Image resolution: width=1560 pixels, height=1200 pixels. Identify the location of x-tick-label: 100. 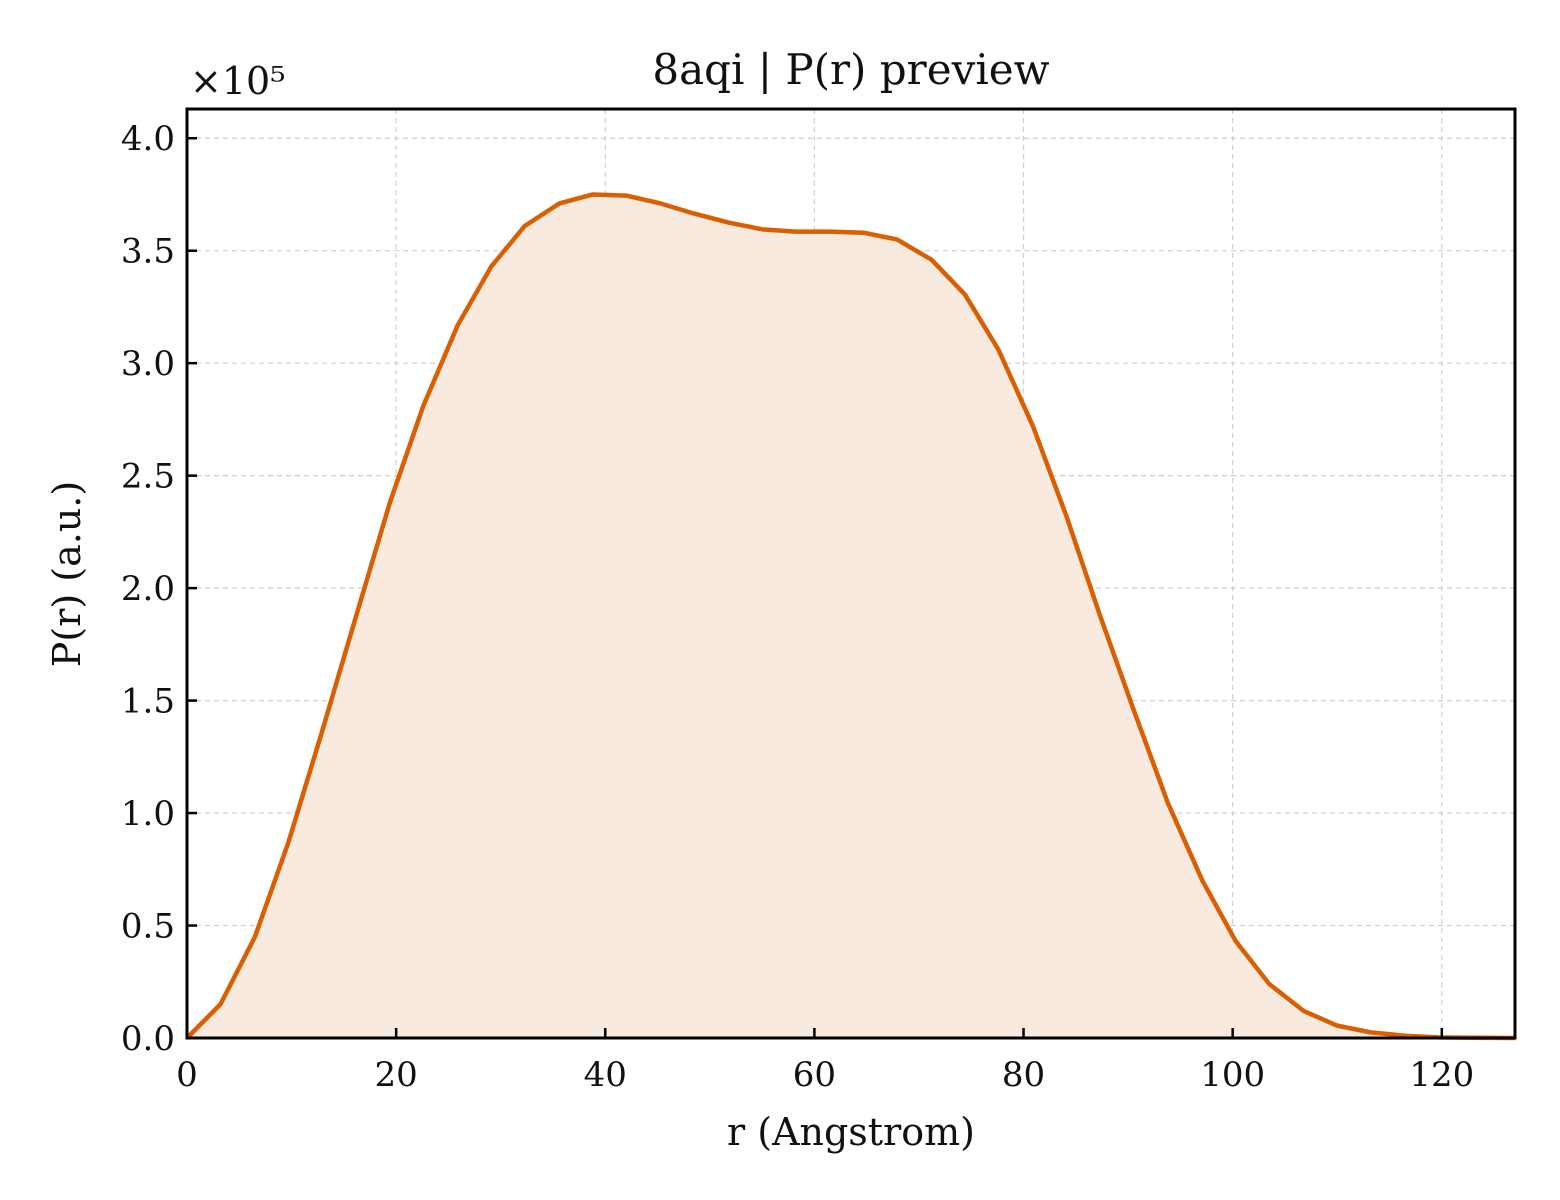
(1232, 1075).